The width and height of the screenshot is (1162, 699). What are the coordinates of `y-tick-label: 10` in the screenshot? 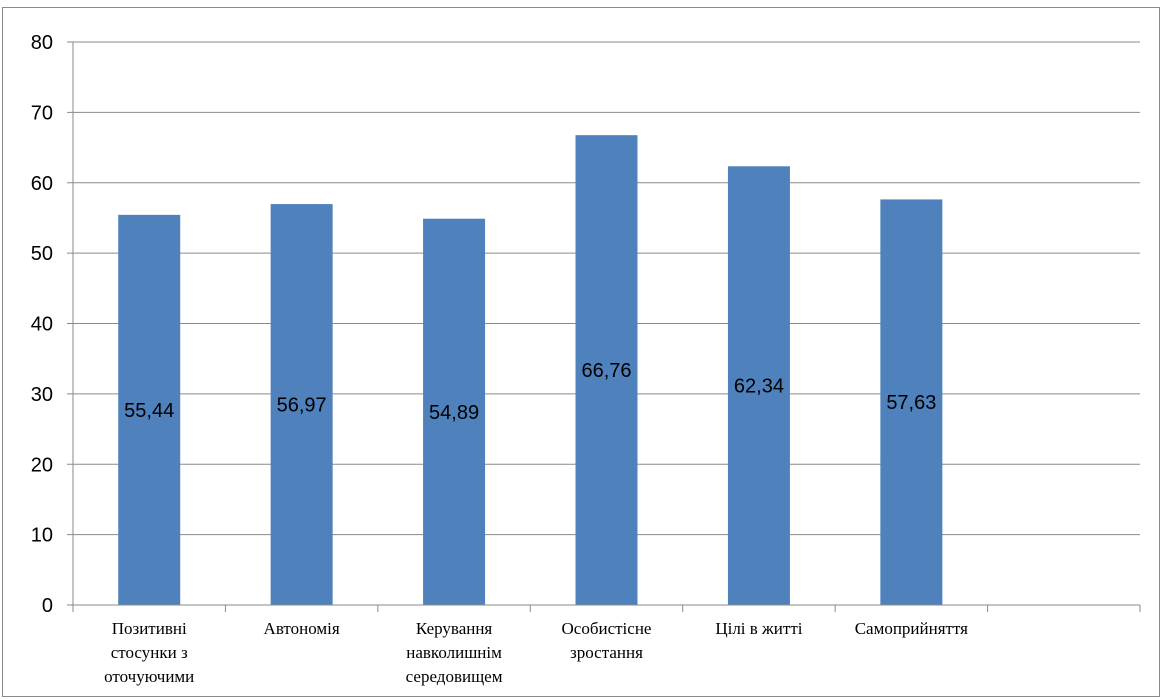 It's located at (42, 536).